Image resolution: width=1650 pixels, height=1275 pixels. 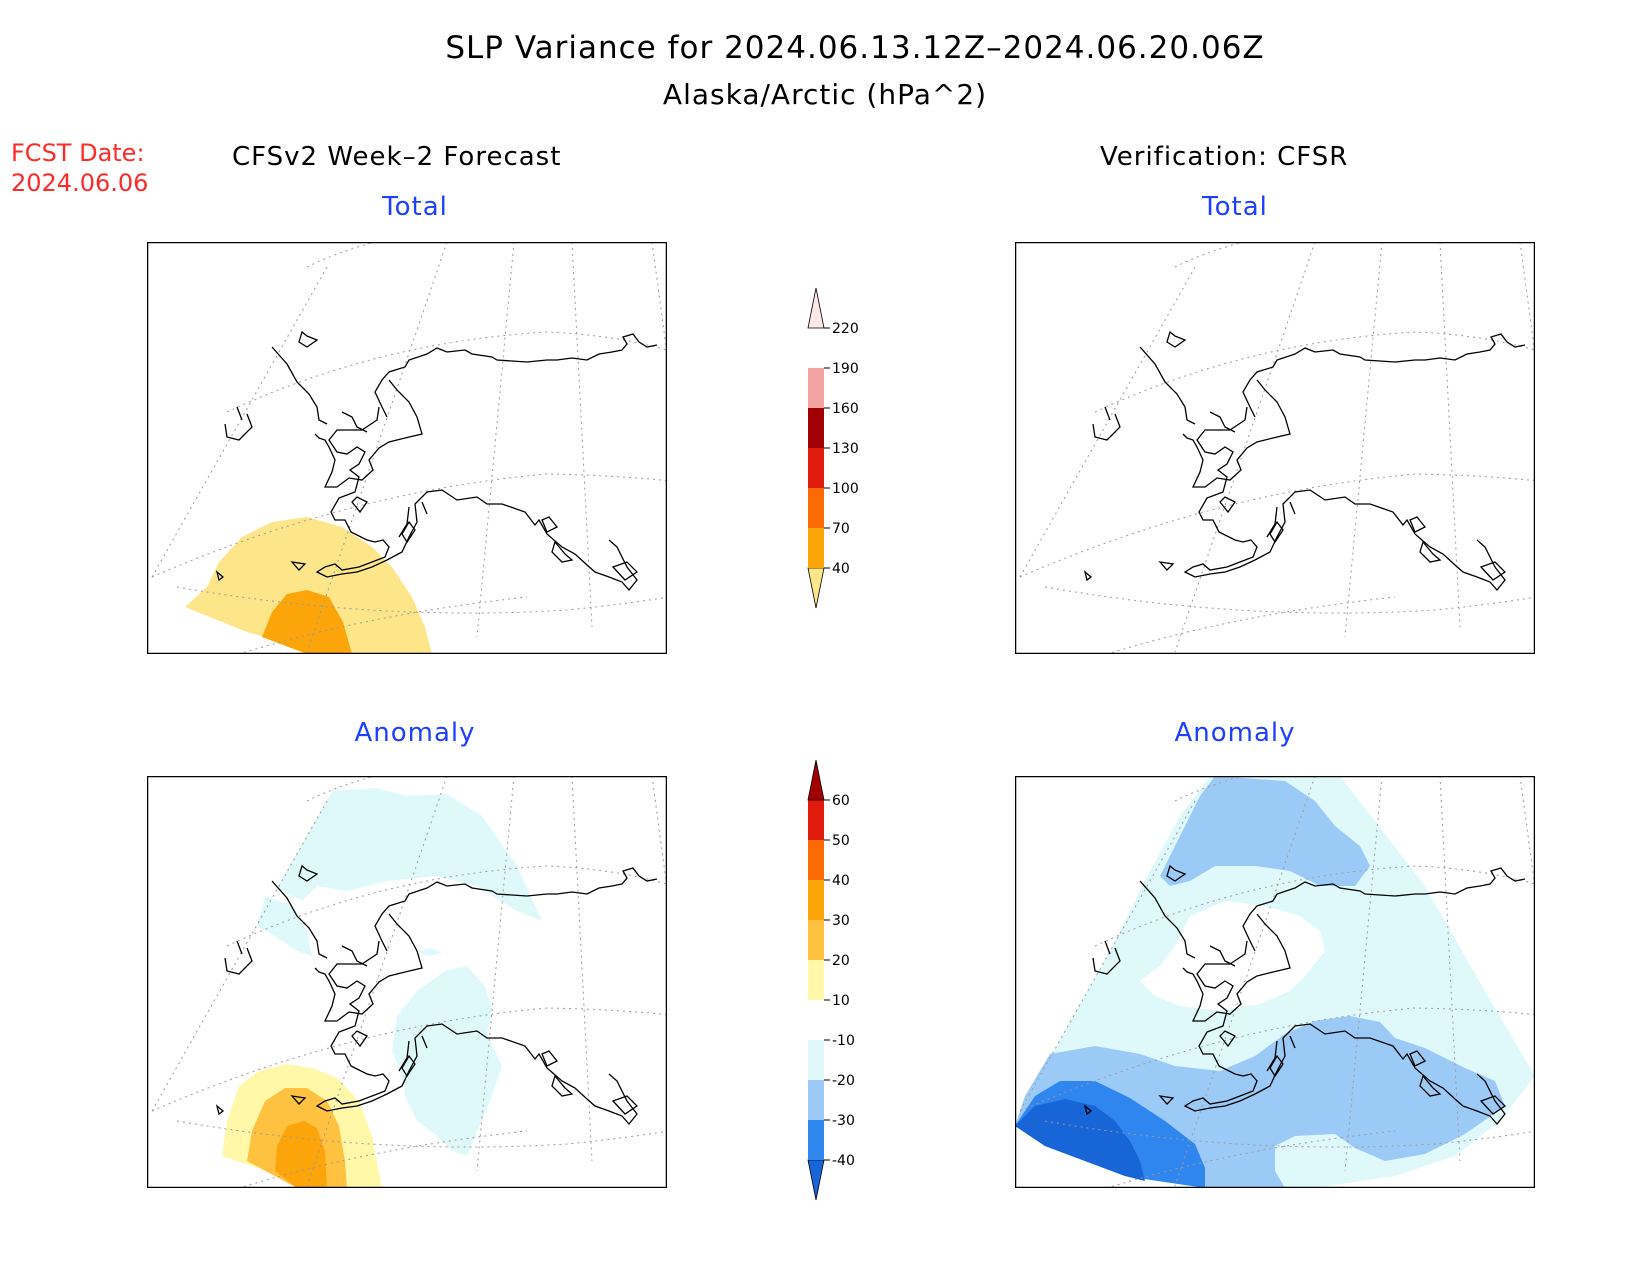 I want to click on total-colorbar-label: 220, so click(x=845, y=329).